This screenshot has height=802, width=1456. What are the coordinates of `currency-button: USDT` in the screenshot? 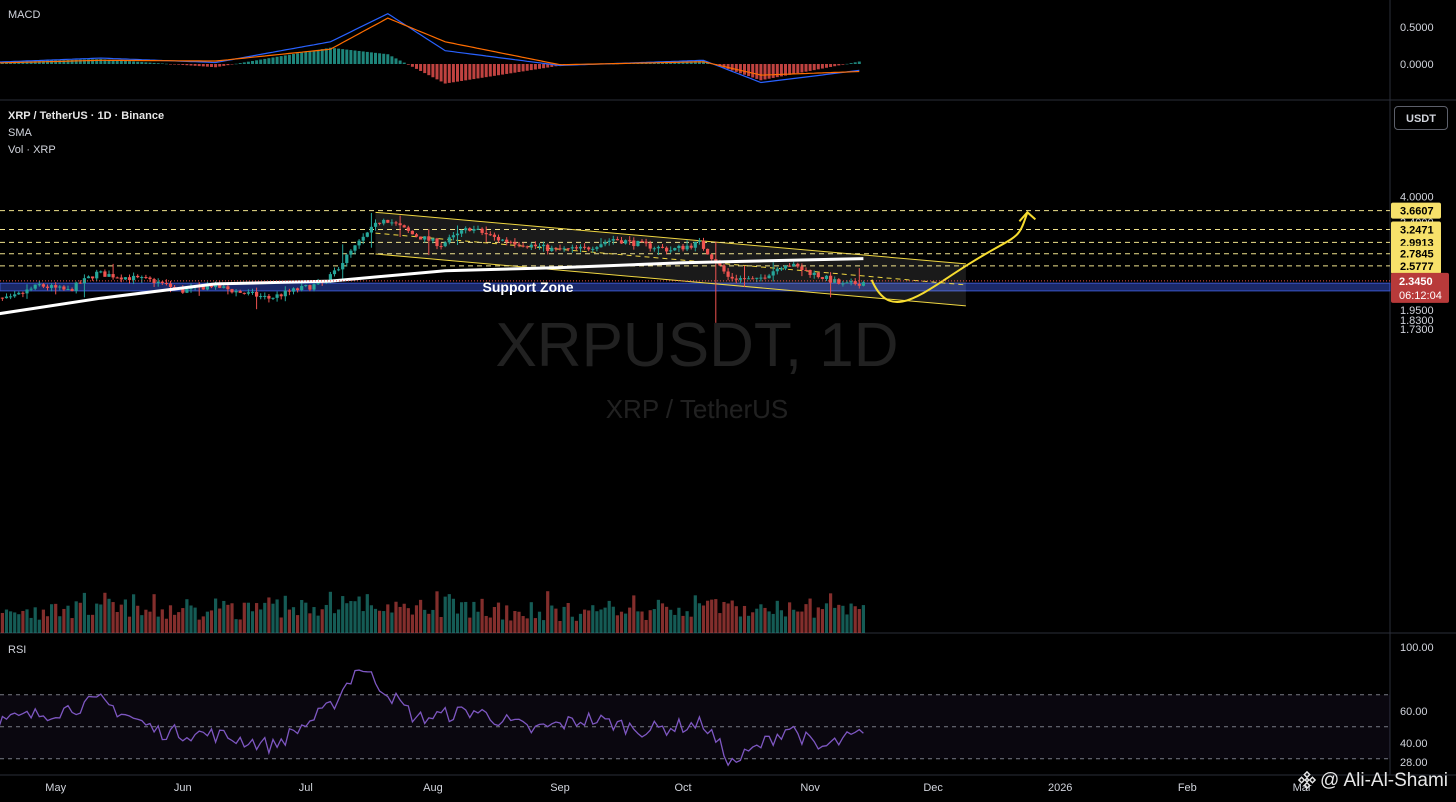 It's located at (1421, 118).